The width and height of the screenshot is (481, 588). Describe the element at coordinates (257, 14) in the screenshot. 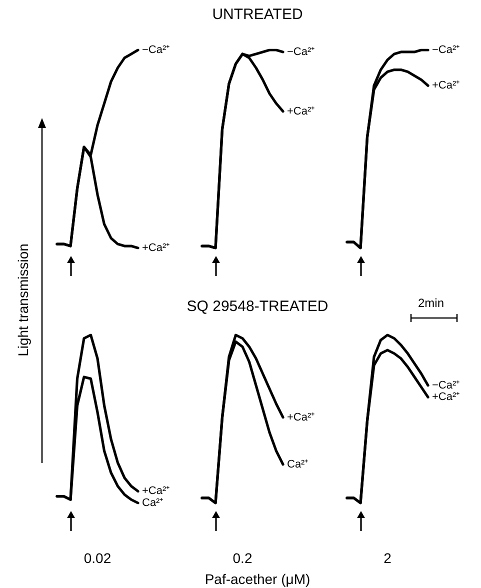

I see `chart-title: UNTREATED` at that location.